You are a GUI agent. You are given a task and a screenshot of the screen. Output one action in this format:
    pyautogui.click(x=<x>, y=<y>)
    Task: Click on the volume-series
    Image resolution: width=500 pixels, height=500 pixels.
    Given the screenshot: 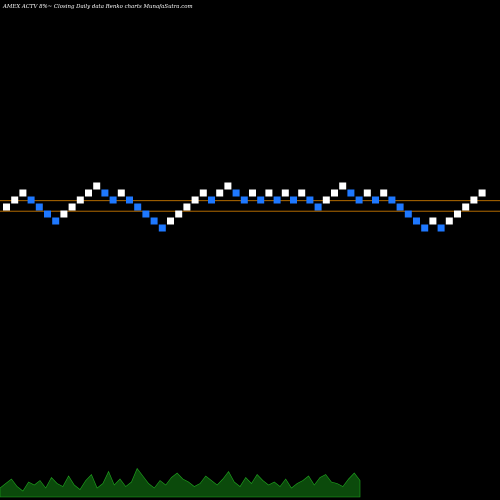 What is the action you would take?
    pyautogui.click(x=180, y=482)
    